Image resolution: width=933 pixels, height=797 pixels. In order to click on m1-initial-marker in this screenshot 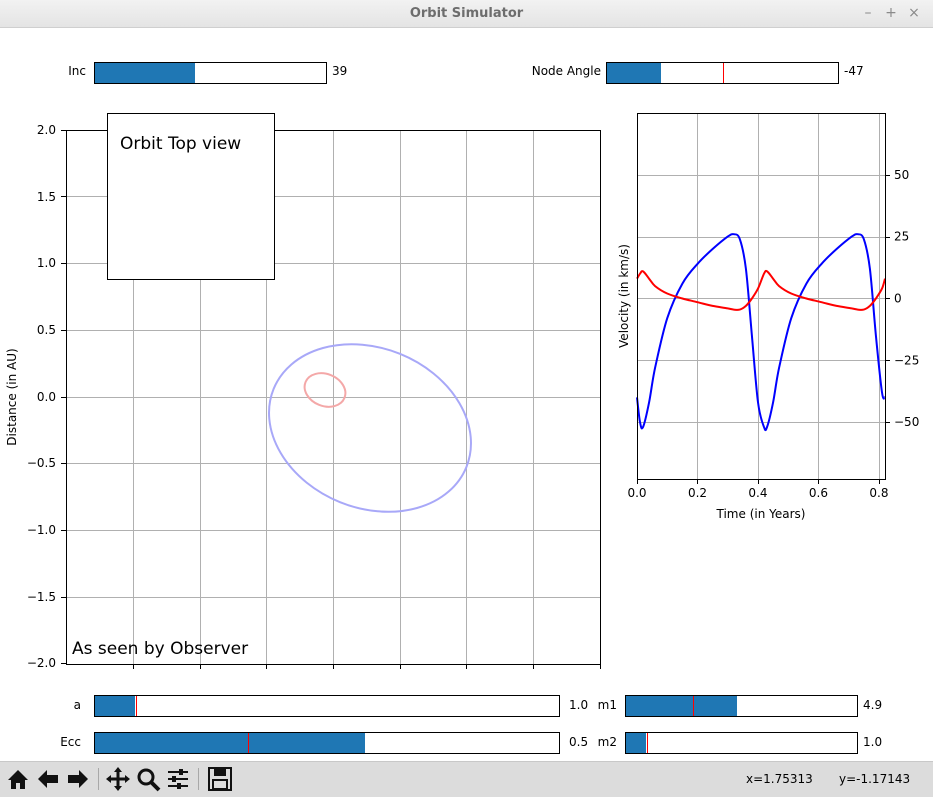, I will do `click(693, 706)`.